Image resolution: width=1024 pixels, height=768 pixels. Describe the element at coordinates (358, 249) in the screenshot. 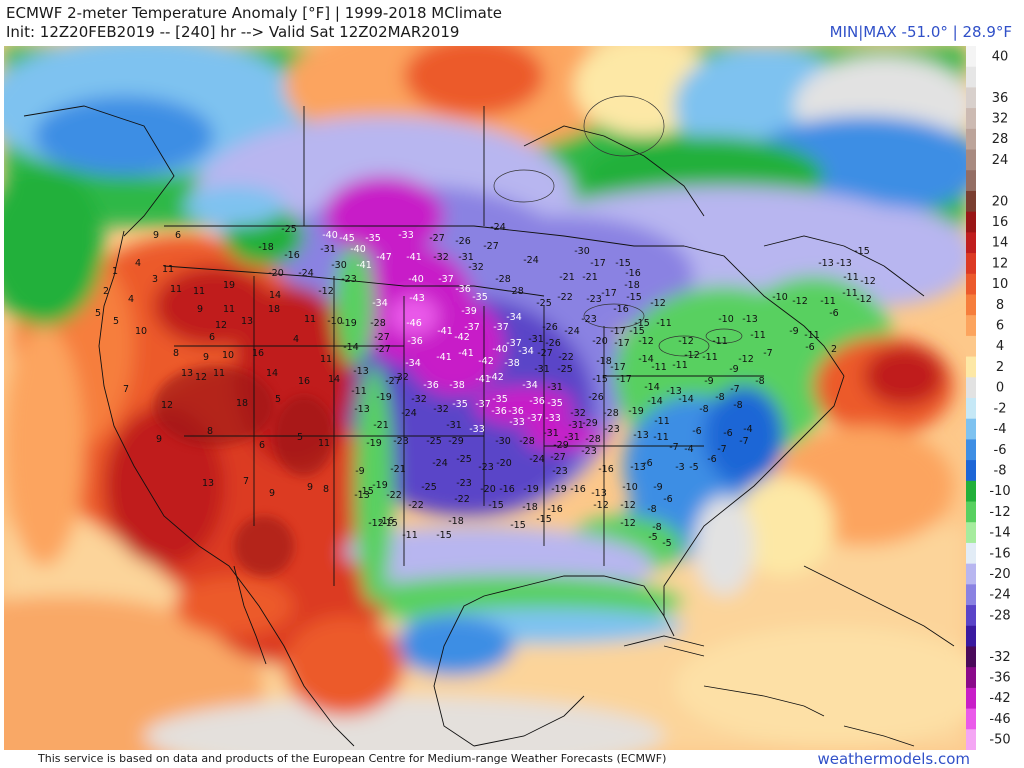

I see `anomaly-value: -40` at that location.